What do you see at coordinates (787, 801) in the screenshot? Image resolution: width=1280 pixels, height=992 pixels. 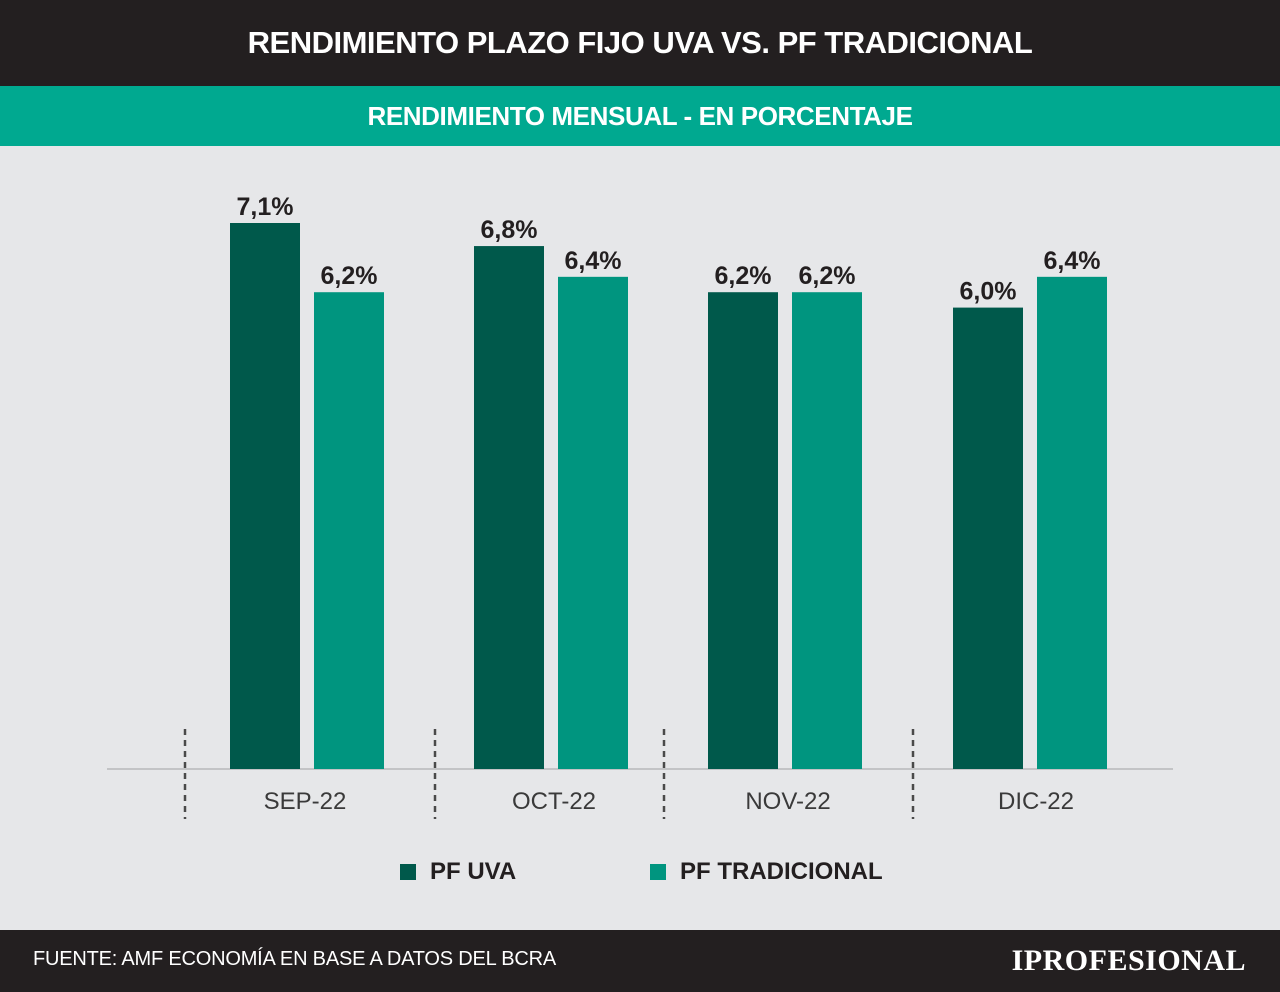 I see `x-tick-label: NOV-22` at bounding box center [787, 801].